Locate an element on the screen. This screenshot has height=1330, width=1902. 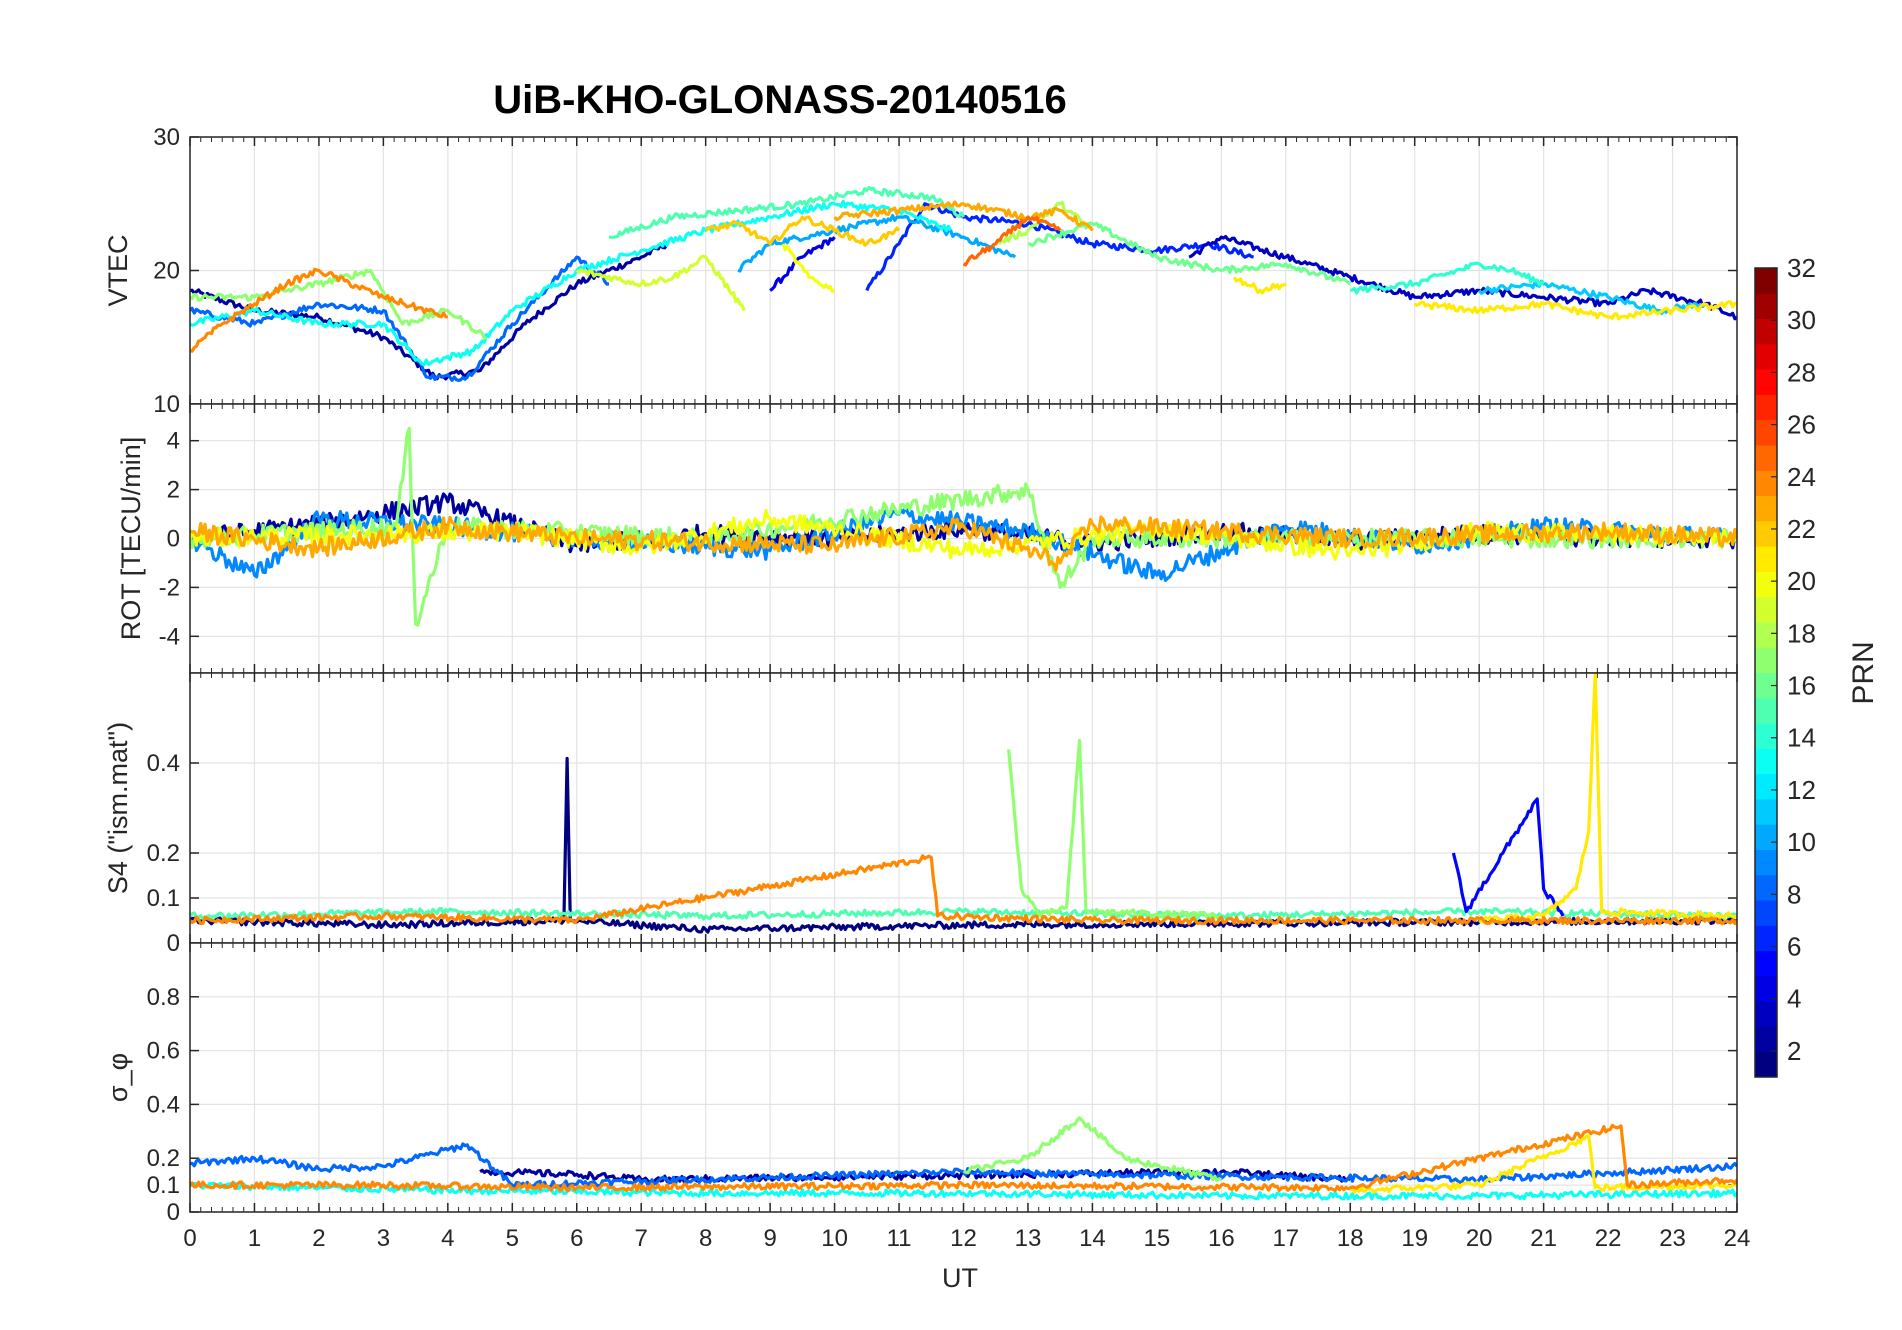
x-tick-label: 7 is located at coordinates (641, 1238).